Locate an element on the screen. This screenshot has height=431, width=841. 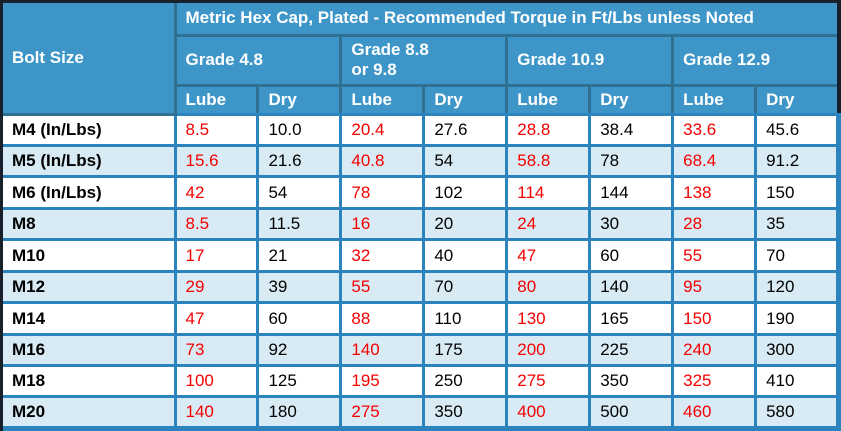
lube-value-cell: 150 is located at coordinates (714, 318).